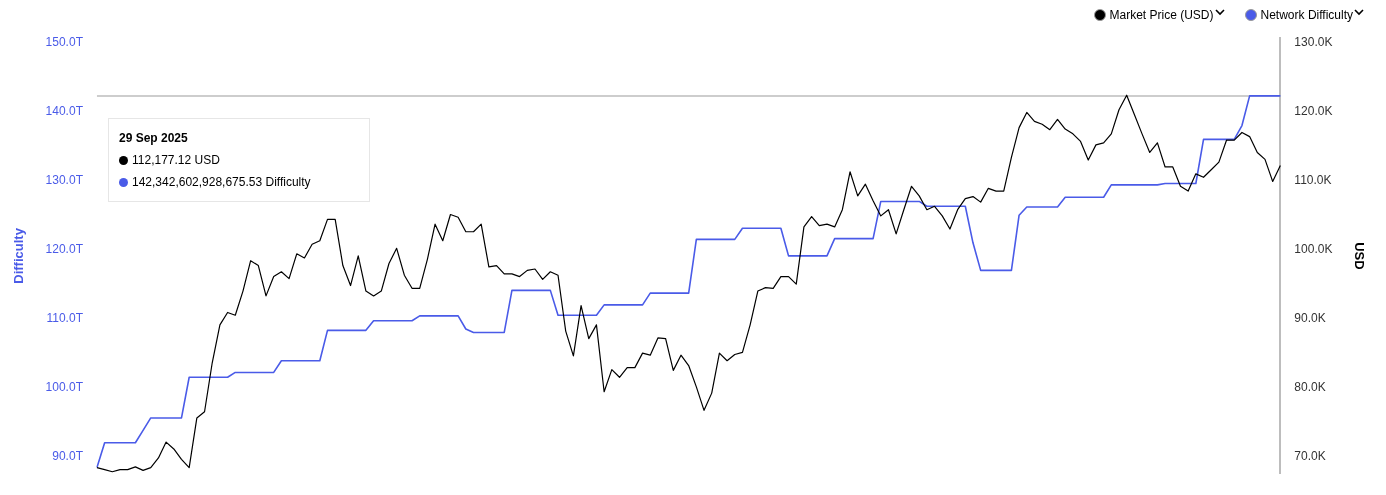 This screenshot has width=1386, height=495. Describe the element at coordinates (1313, 180) in the screenshot. I see `y2-tick-label: 110.0K` at that location.